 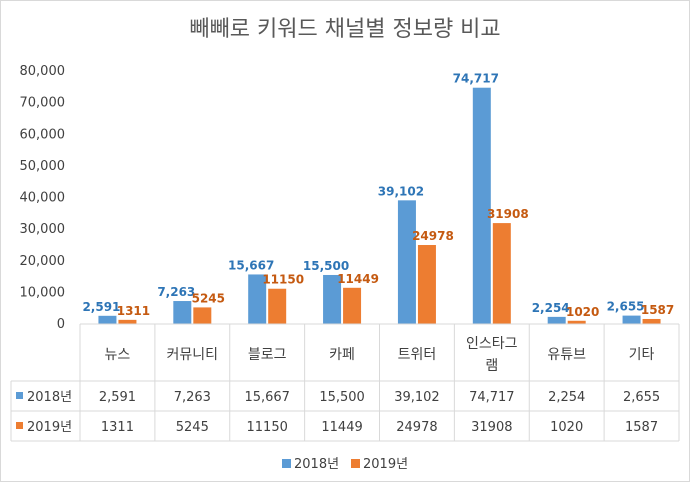 I want to click on table-cell: 11449, so click(x=341, y=427).